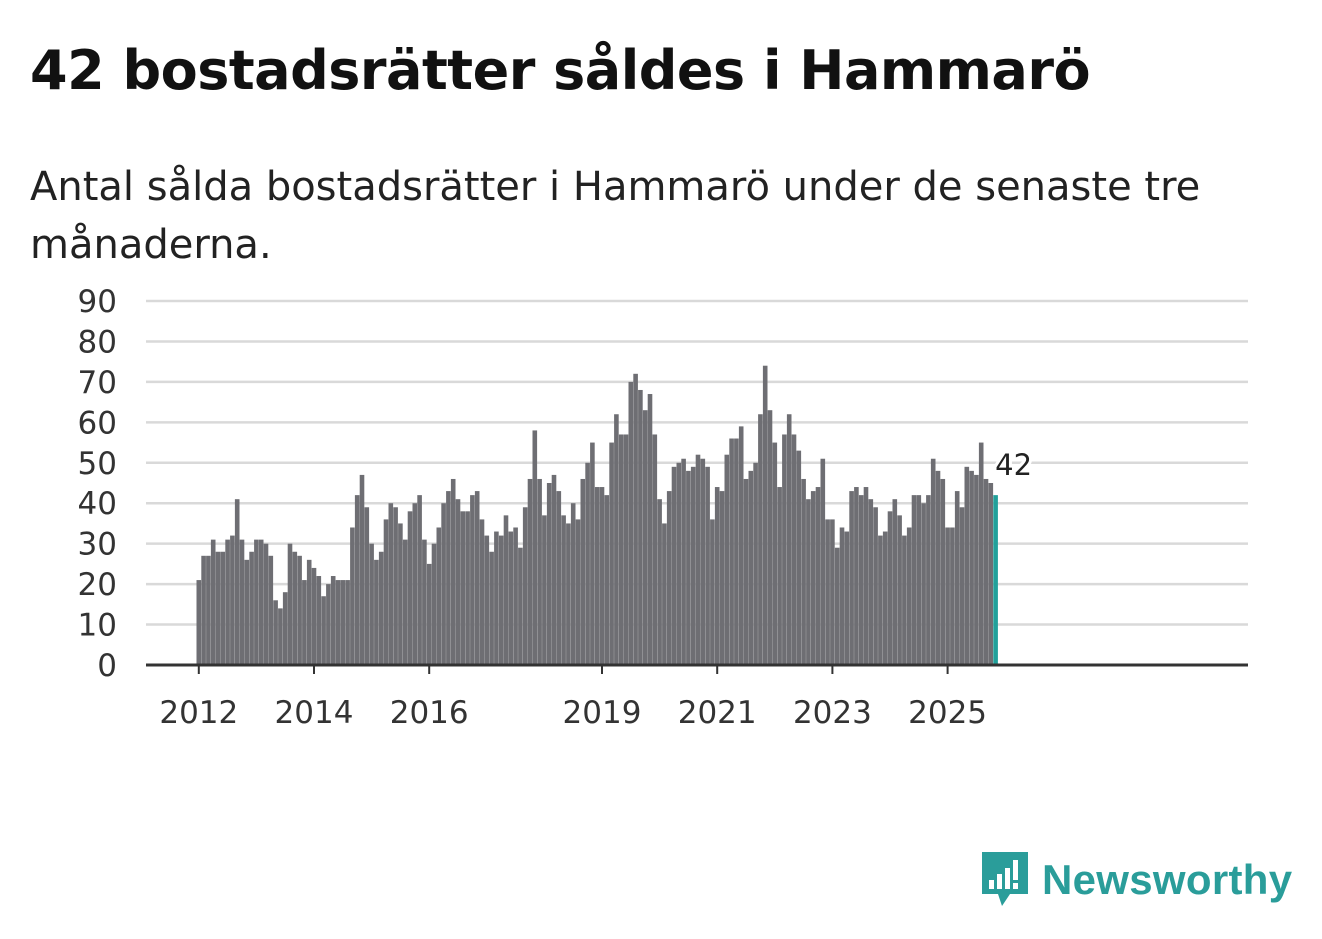 The height and width of the screenshot is (939, 1322). Describe the element at coordinates (97, 464) in the screenshot. I see `y-tick-label: 50` at that location.